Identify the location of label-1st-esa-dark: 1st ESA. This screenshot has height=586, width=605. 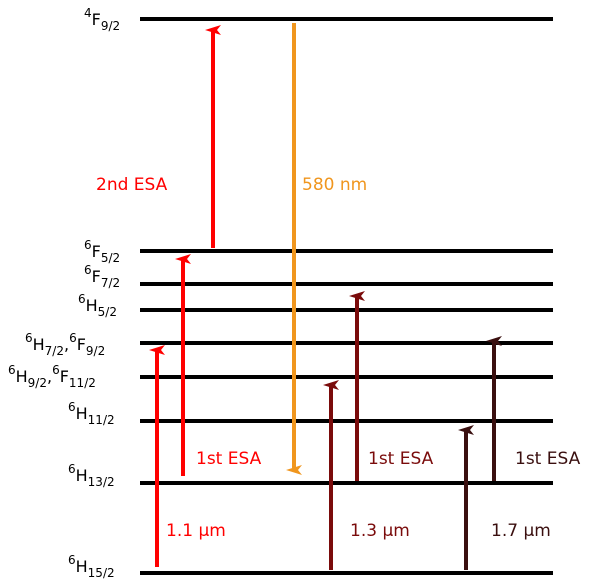
(548, 459).